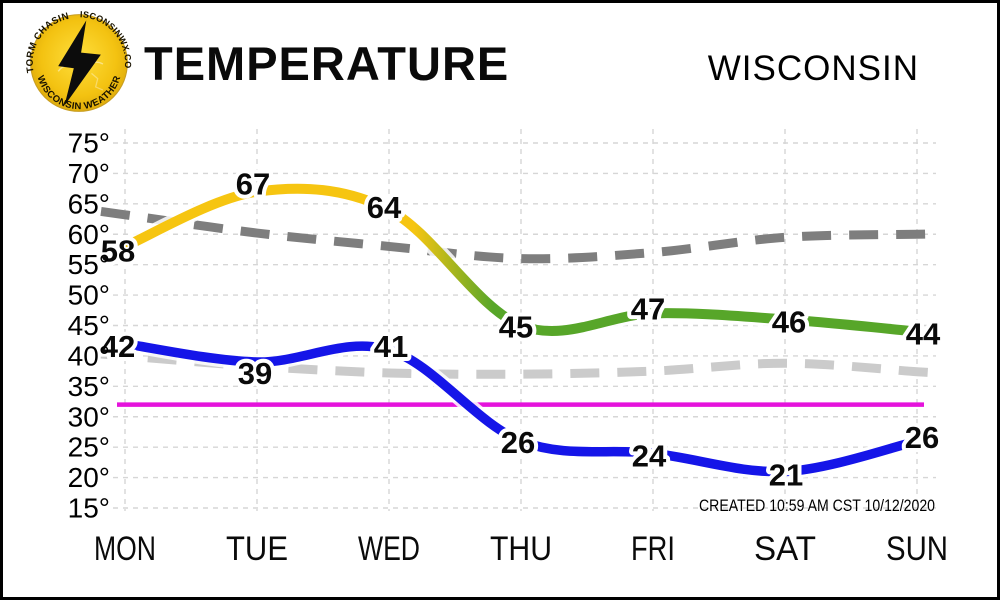 The width and height of the screenshot is (1000, 600). I want to click on normal-low-line, so click(519, 364).